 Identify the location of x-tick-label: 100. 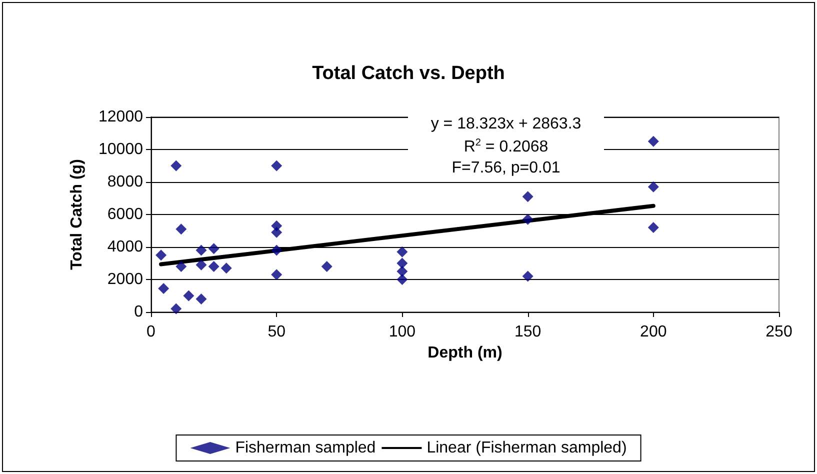
(402, 332).